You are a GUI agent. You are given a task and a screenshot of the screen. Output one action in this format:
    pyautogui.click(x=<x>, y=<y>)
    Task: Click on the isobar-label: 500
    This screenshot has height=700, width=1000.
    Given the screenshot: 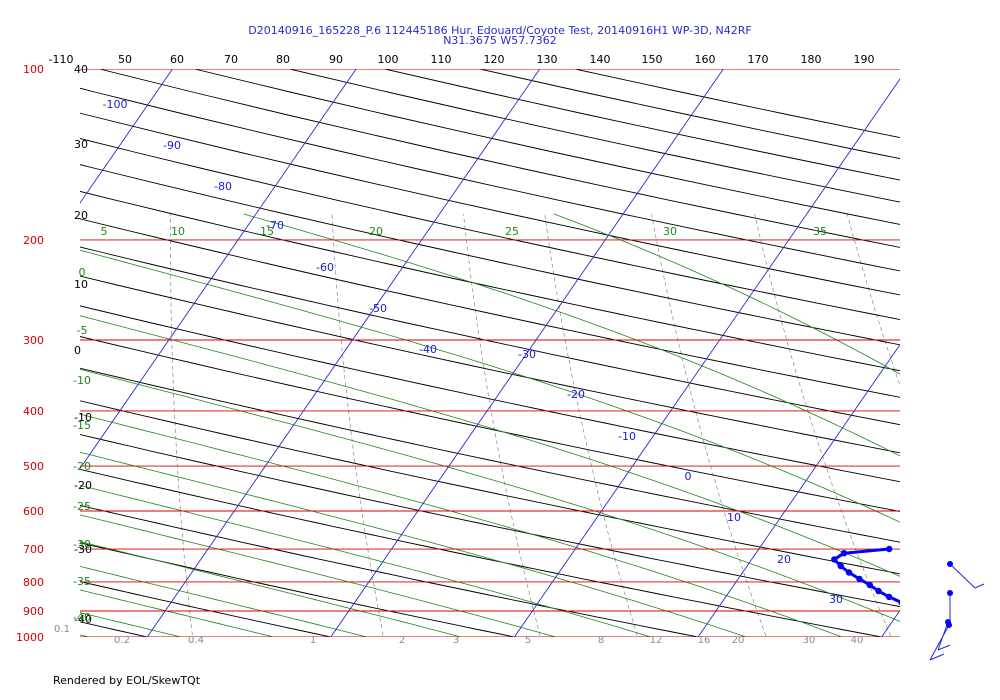 What is the action you would take?
    pyautogui.click(x=33, y=466)
    